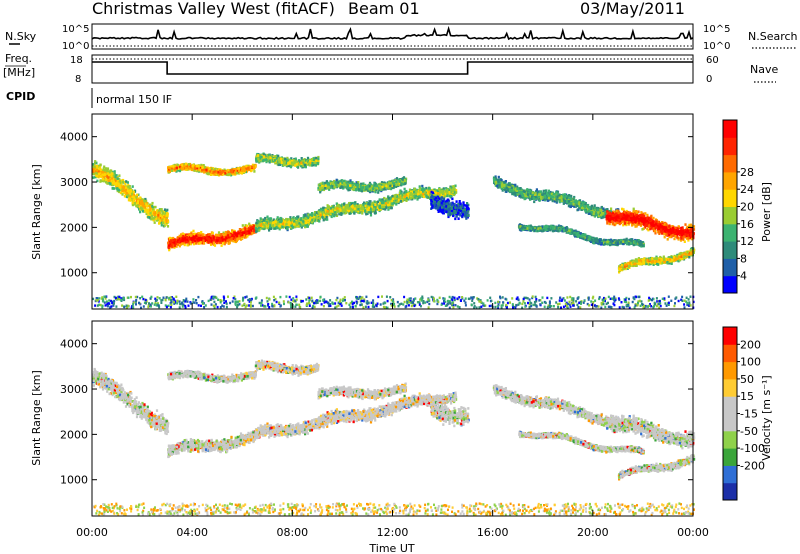 This screenshot has height=554, width=800. Describe the element at coordinates (384, 9) in the screenshot. I see `beam-label: Beam 01` at that location.